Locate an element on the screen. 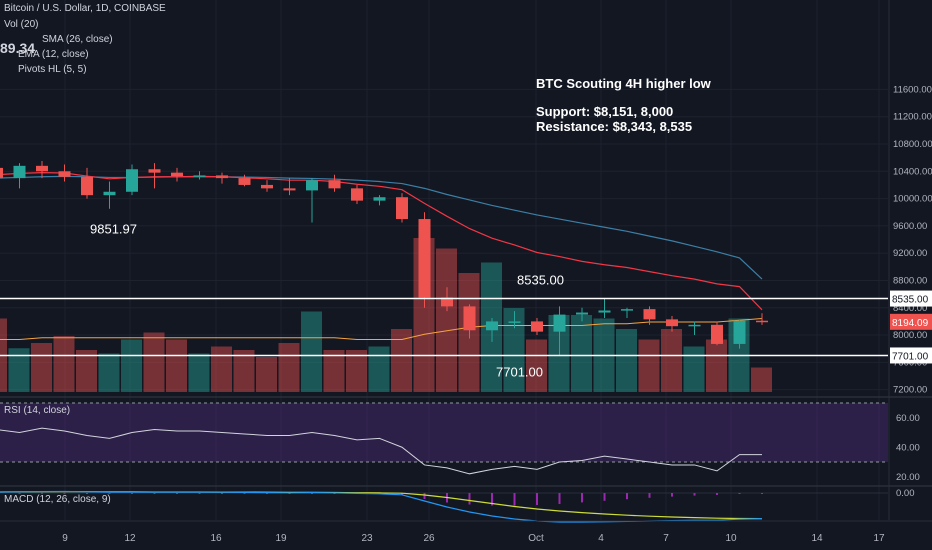 Image resolution: width=932 pixels, height=550 pixels. legend-ema: EMA (12, close) is located at coordinates (53, 54).